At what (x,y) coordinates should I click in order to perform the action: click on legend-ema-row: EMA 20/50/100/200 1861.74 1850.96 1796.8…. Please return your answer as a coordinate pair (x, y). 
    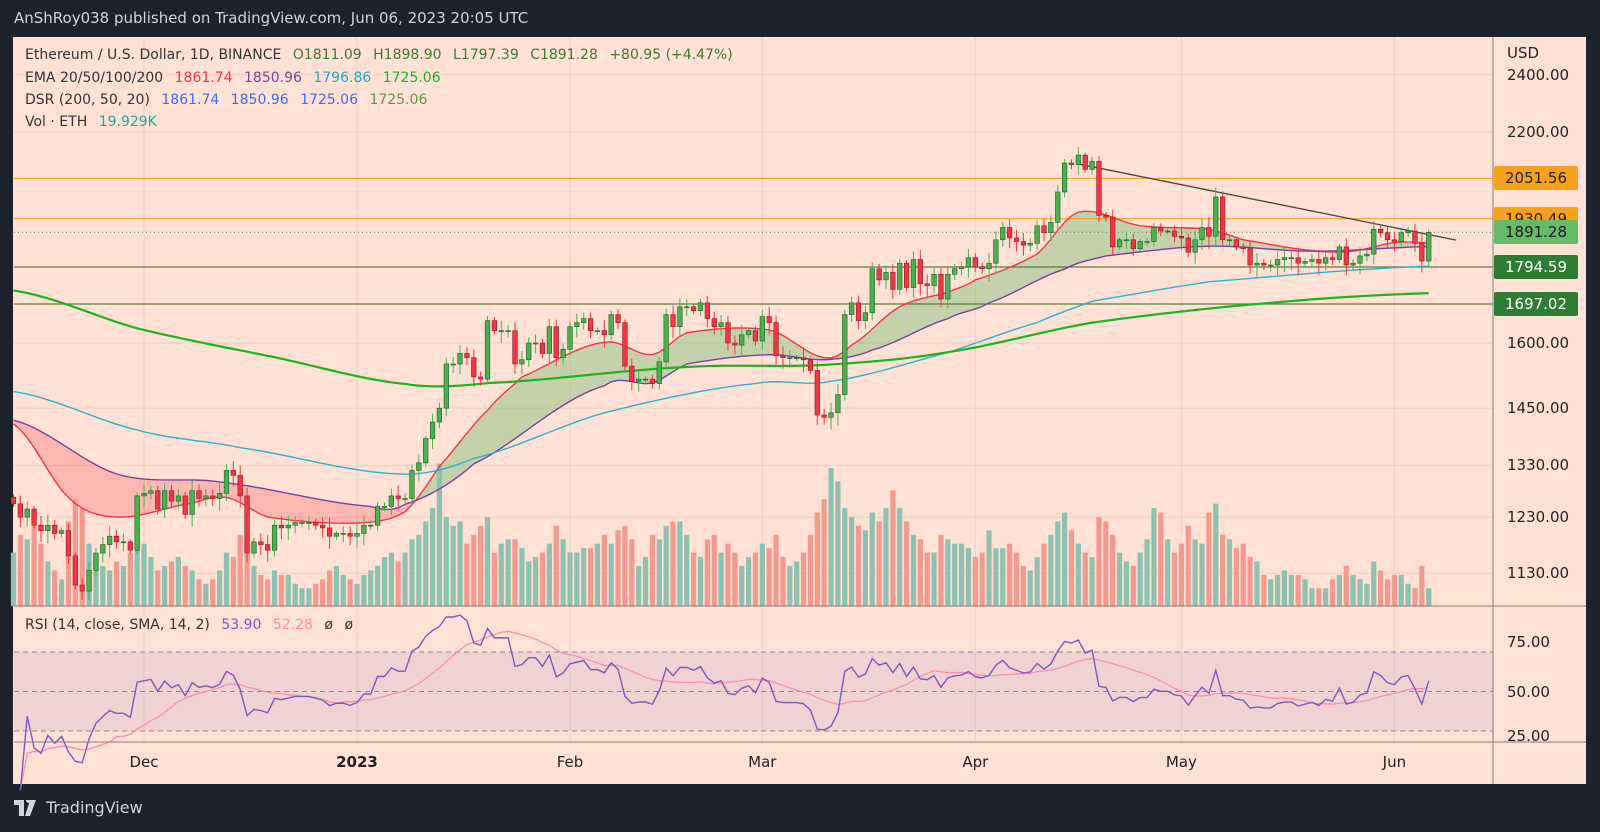
    Looking at the image, I should click on (236, 78).